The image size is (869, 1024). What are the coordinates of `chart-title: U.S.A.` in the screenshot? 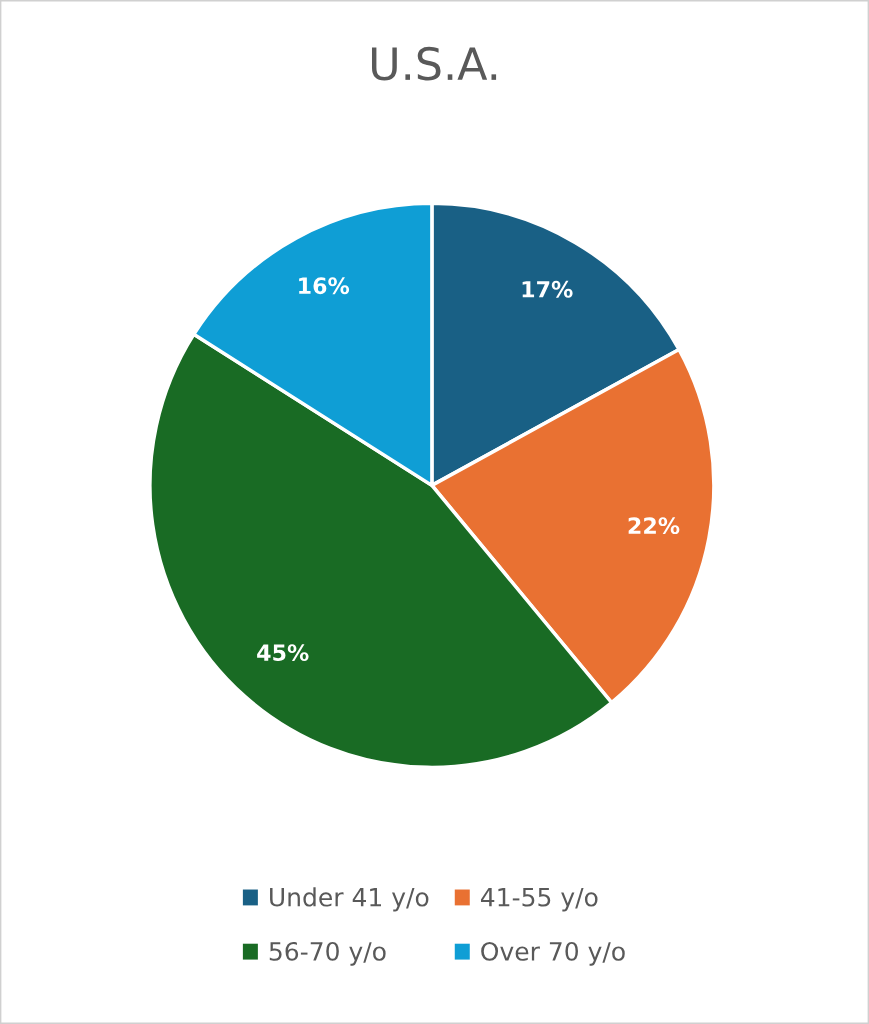 It's located at (434, 63).